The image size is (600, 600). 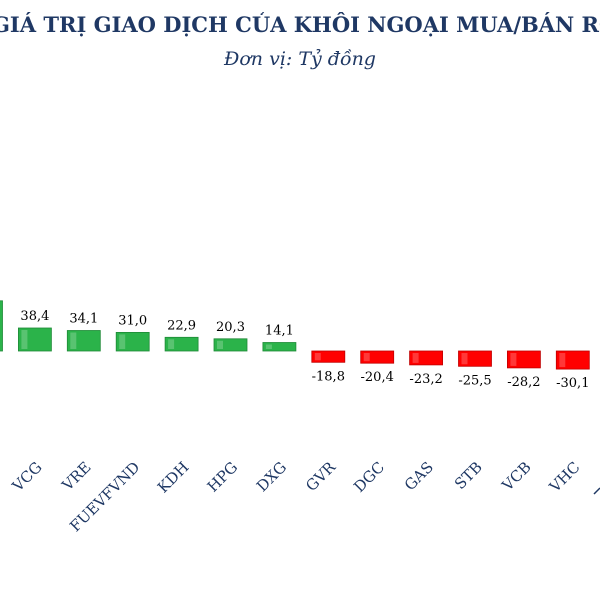 I want to click on value-label-gas: -23,2, so click(x=425, y=379).